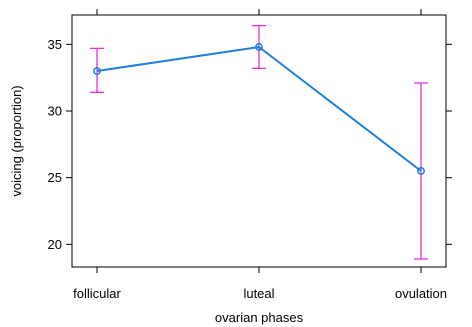 The height and width of the screenshot is (327, 472). I want to click on y-tick-label: 30, so click(55, 111).